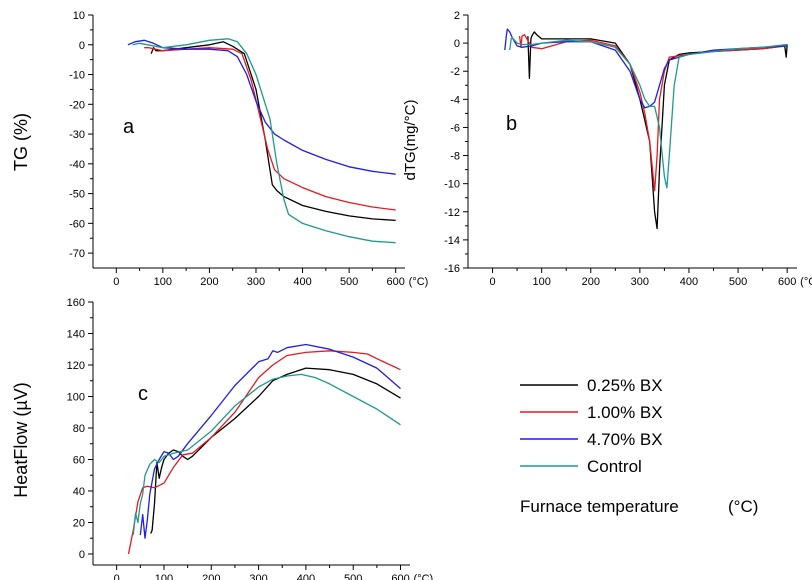 The width and height of the screenshot is (812, 580). I want to click on legend-label: 0.25% BX, so click(625, 385).